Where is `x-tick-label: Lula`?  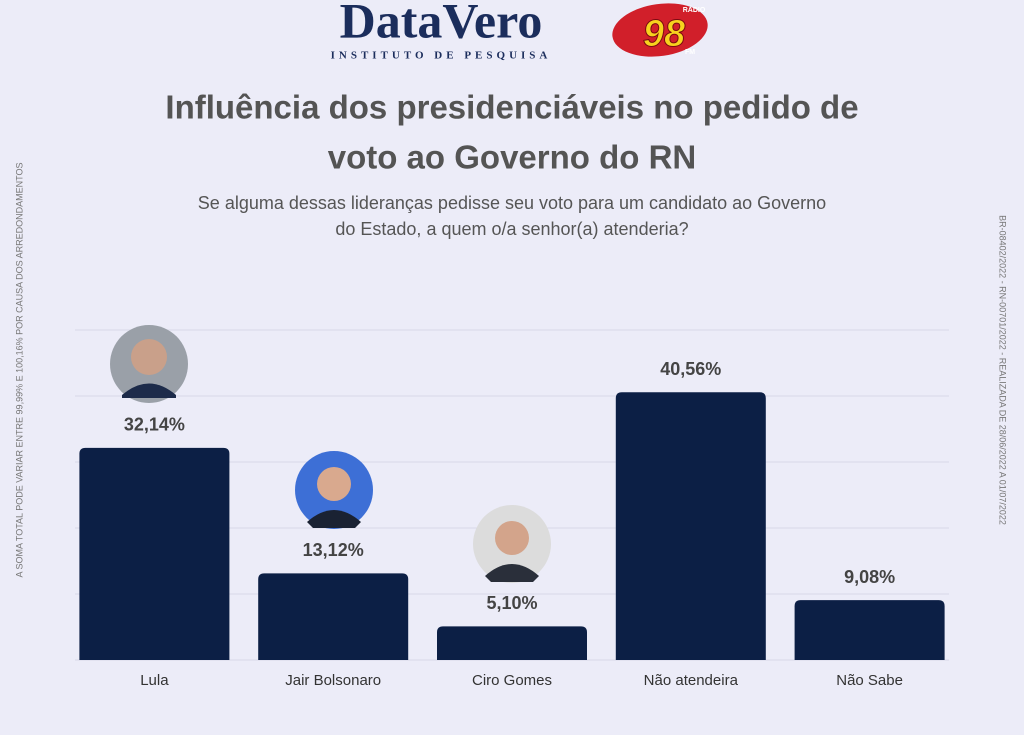
x-tick-label: Lula is located at coordinates (154, 680).